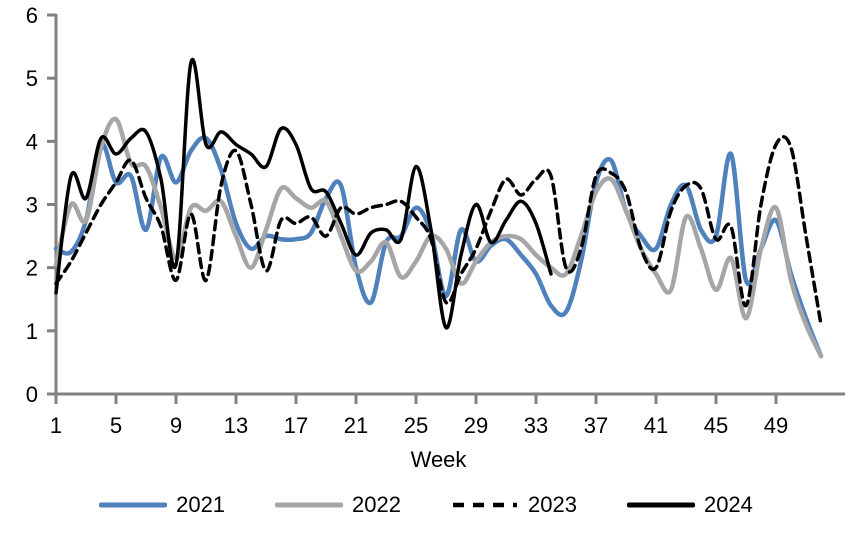 This screenshot has height=536, width=852. I want to click on legend-line-sample-2021, so click(133, 505).